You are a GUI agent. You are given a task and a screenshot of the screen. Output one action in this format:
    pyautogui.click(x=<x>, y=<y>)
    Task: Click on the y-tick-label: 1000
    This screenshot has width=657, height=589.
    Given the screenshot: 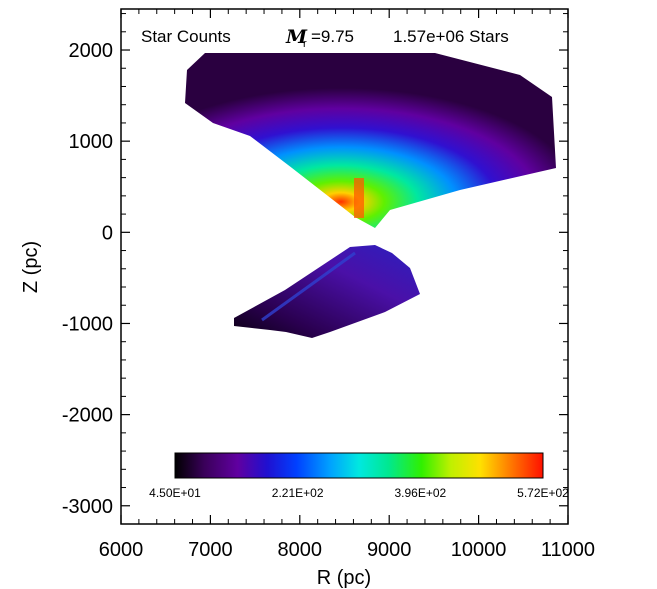 What is the action you would take?
    pyautogui.click(x=91, y=142)
    